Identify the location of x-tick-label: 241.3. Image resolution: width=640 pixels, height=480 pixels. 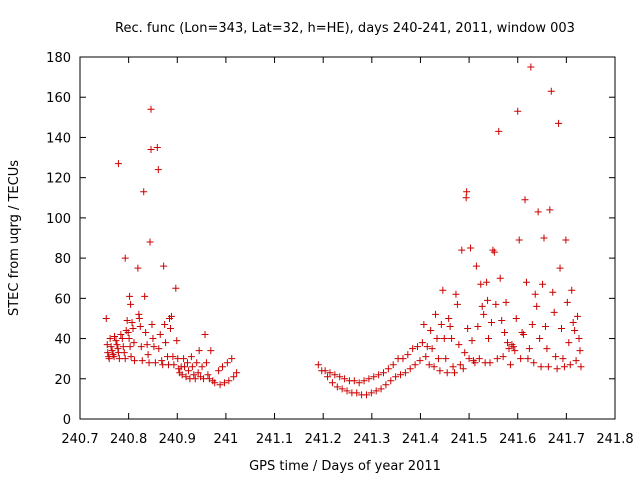
(371, 439).